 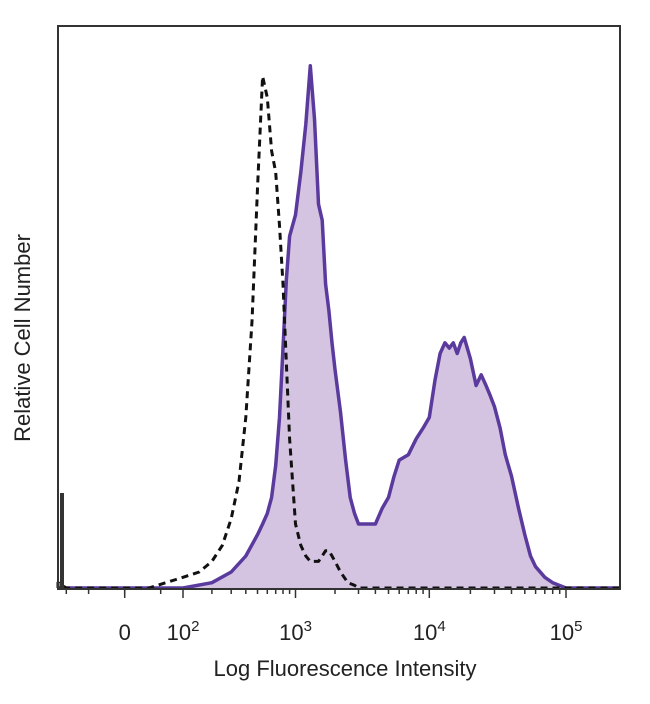 I want to click on x-tick-label: 10³, so click(x=295, y=631).